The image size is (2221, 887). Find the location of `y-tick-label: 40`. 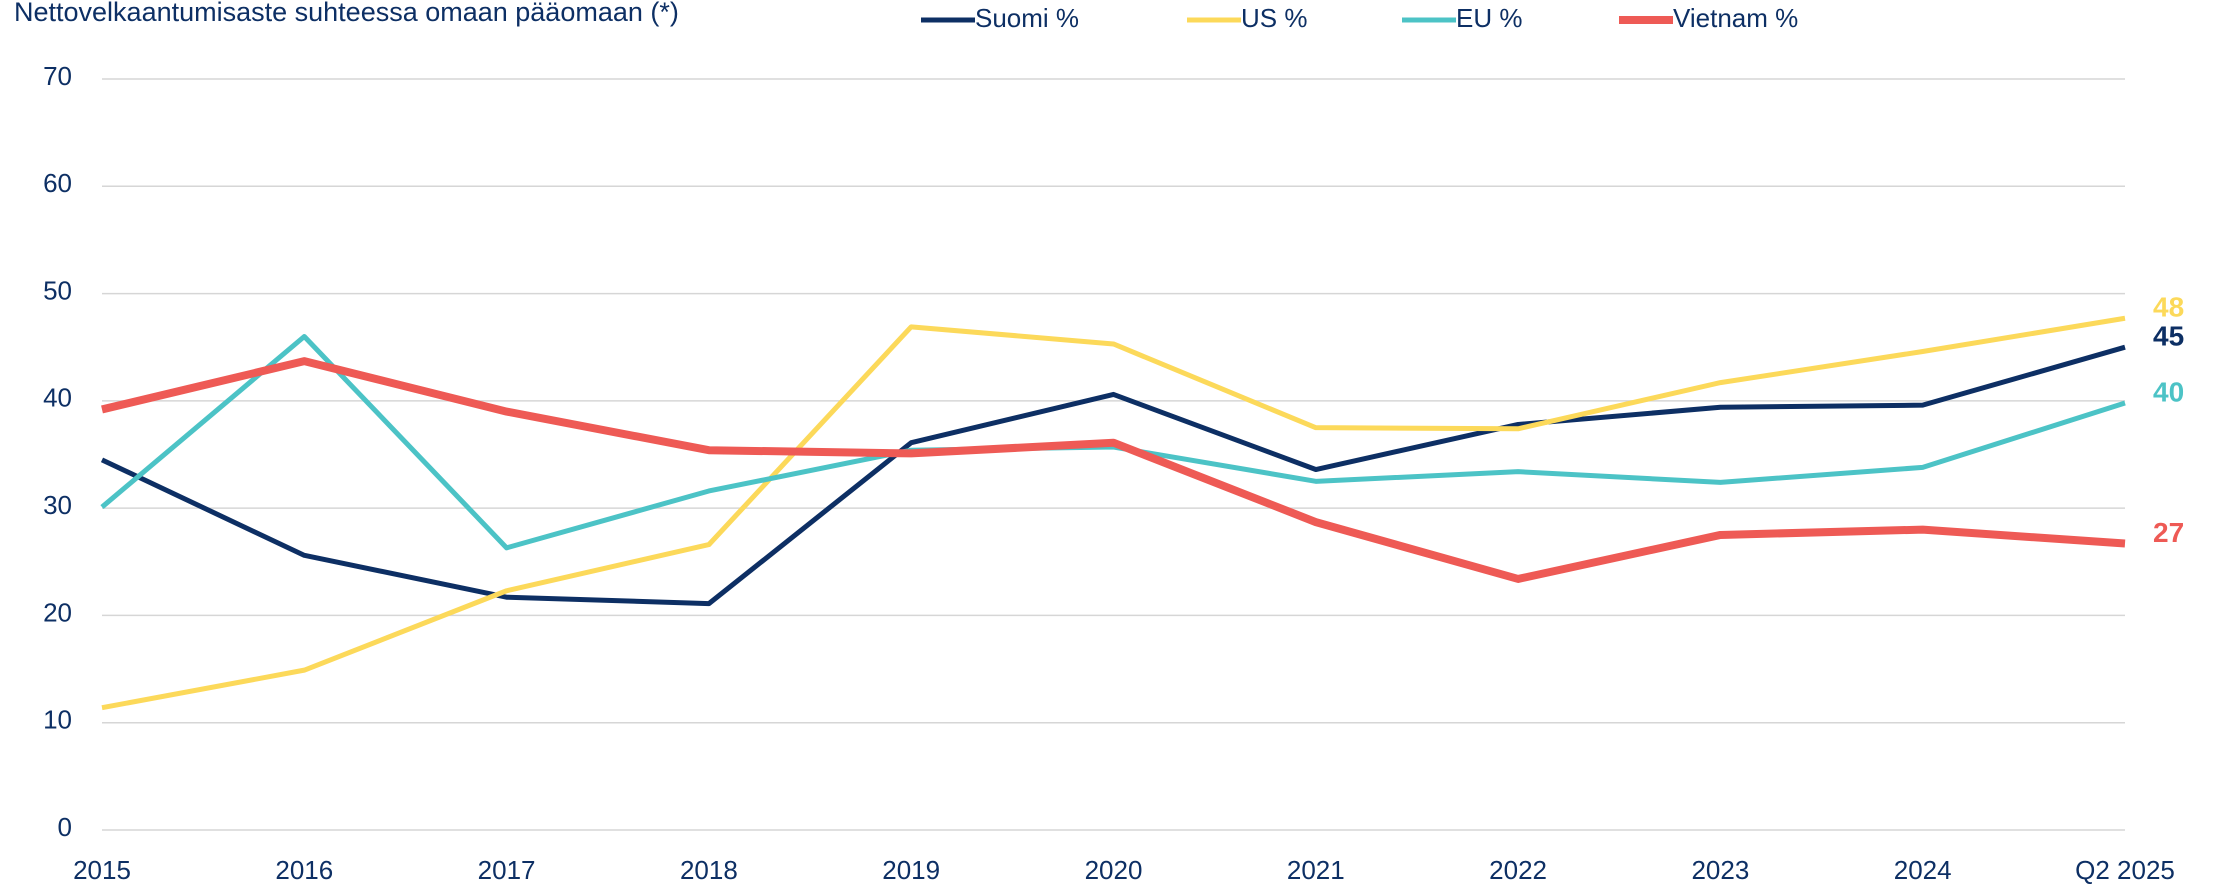

y-tick-label: 40 is located at coordinates (57, 398).